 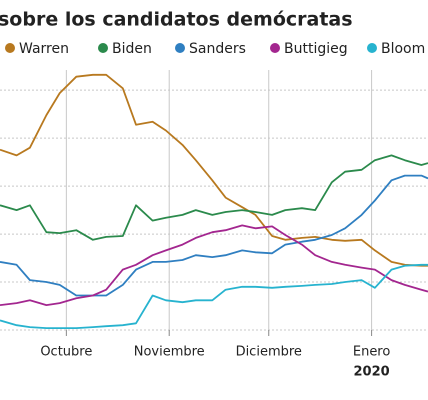 I want to click on year-label: 2020, so click(x=372, y=372).